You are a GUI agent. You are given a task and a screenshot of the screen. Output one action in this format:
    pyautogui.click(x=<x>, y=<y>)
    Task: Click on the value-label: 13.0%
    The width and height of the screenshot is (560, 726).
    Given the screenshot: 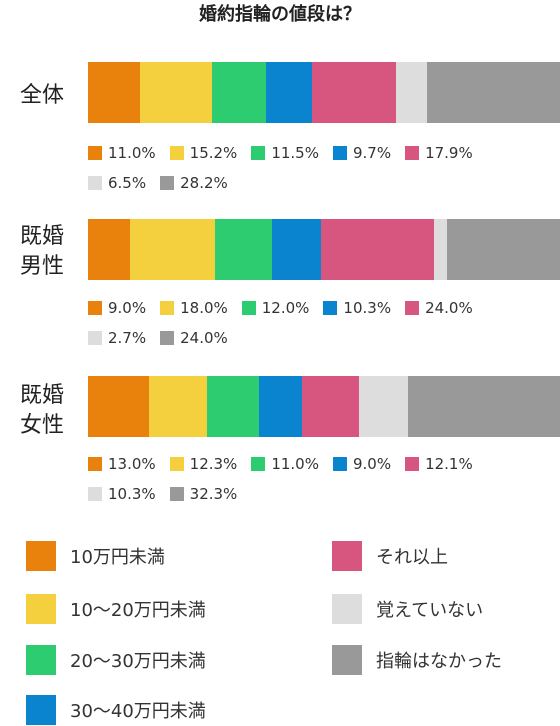 What is the action you would take?
    pyautogui.click(x=122, y=464)
    